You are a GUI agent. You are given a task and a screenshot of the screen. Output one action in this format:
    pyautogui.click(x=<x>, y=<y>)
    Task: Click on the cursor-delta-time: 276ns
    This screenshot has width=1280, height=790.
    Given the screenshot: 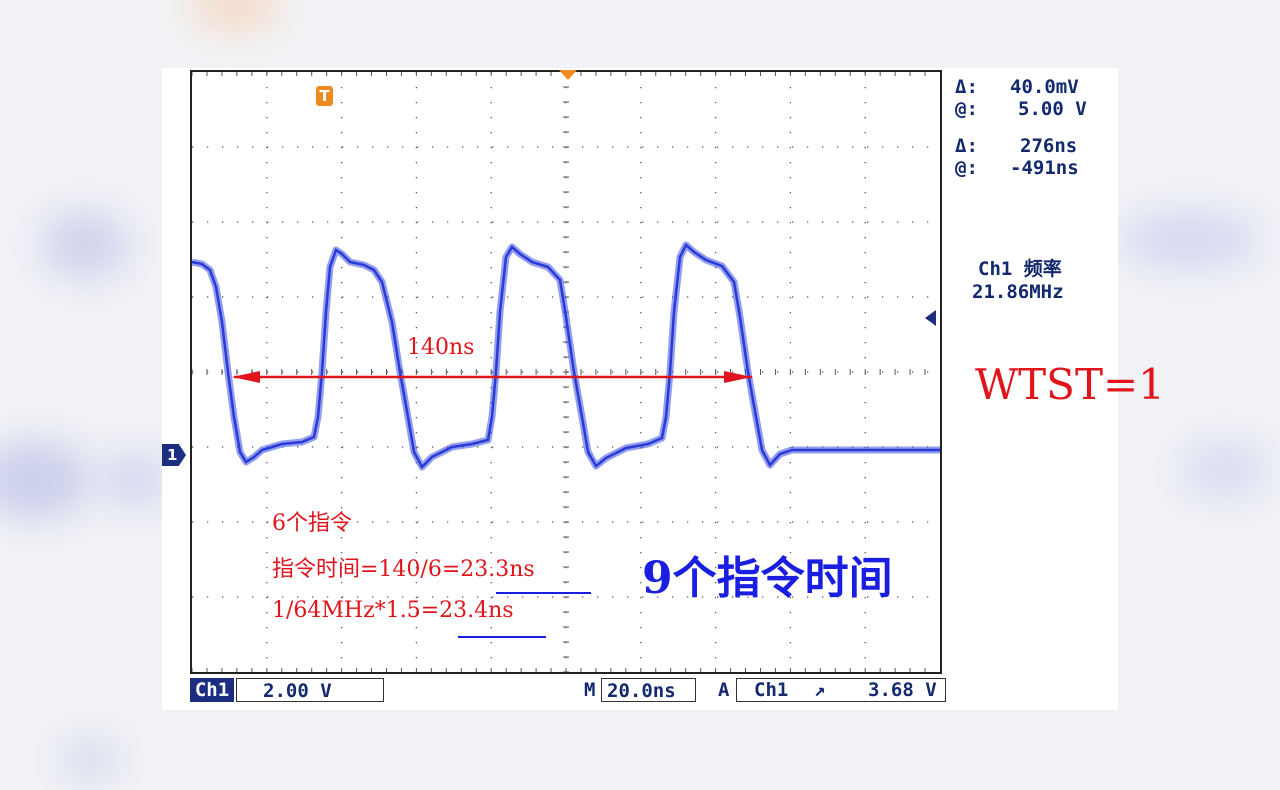 What is the action you would take?
    pyautogui.click(x=1049, y=146)
    